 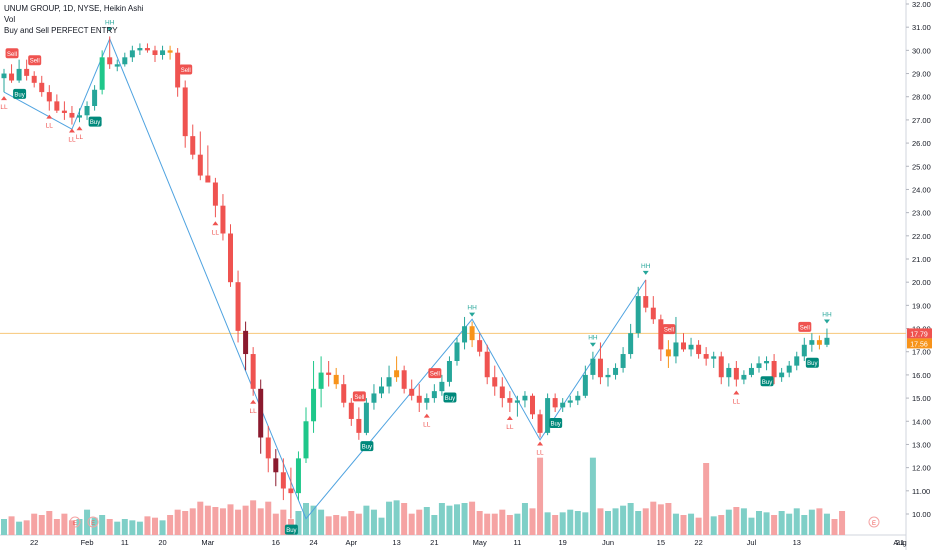 I want to click on pivot-down-triangle, so click(x=472, y=314).